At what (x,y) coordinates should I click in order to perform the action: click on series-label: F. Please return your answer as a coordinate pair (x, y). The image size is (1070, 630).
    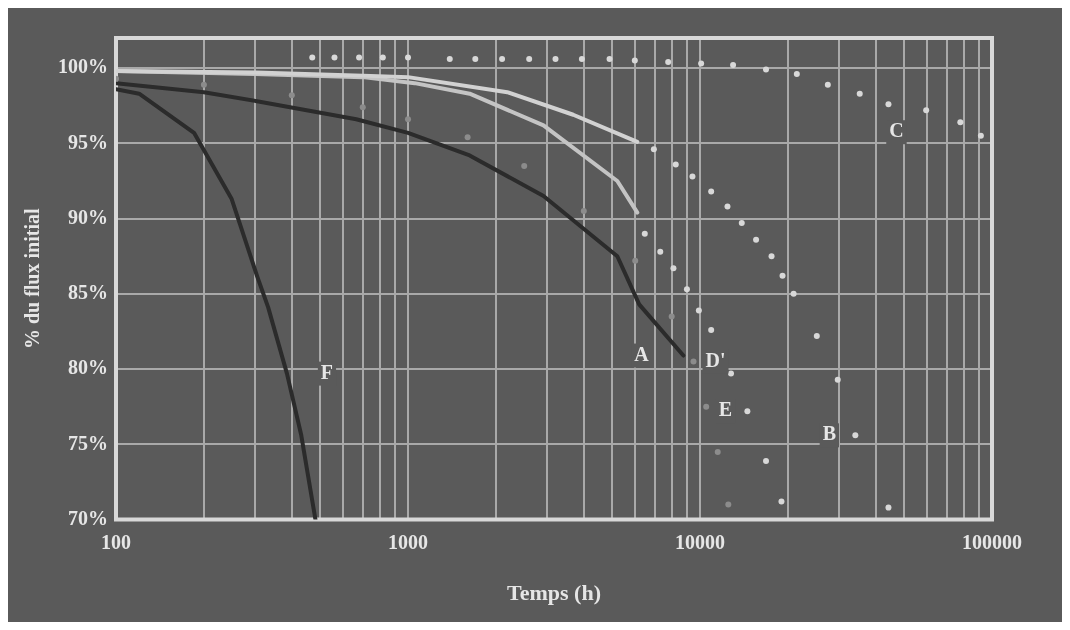
    Looking at the image, I should click on (327, 371).